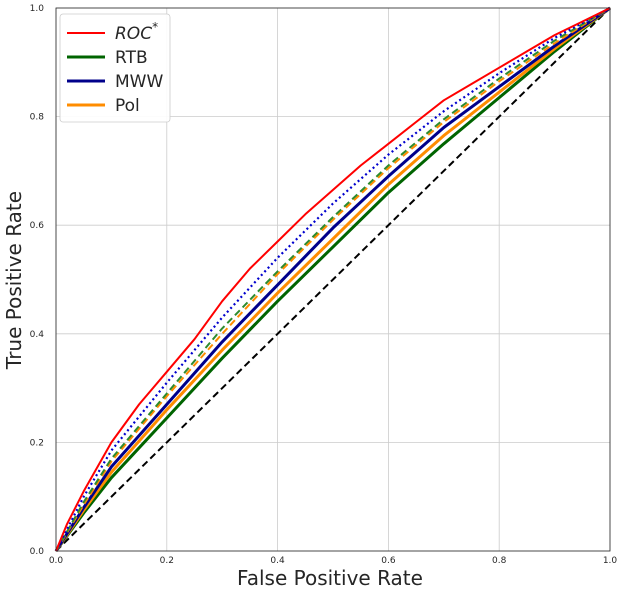 Image resolution: width=623 pixels, height=597 pixels. Describe the element at coordinates (37, 443) in the screenshot. I see `y-tick-label-1: 0.2` at that location.